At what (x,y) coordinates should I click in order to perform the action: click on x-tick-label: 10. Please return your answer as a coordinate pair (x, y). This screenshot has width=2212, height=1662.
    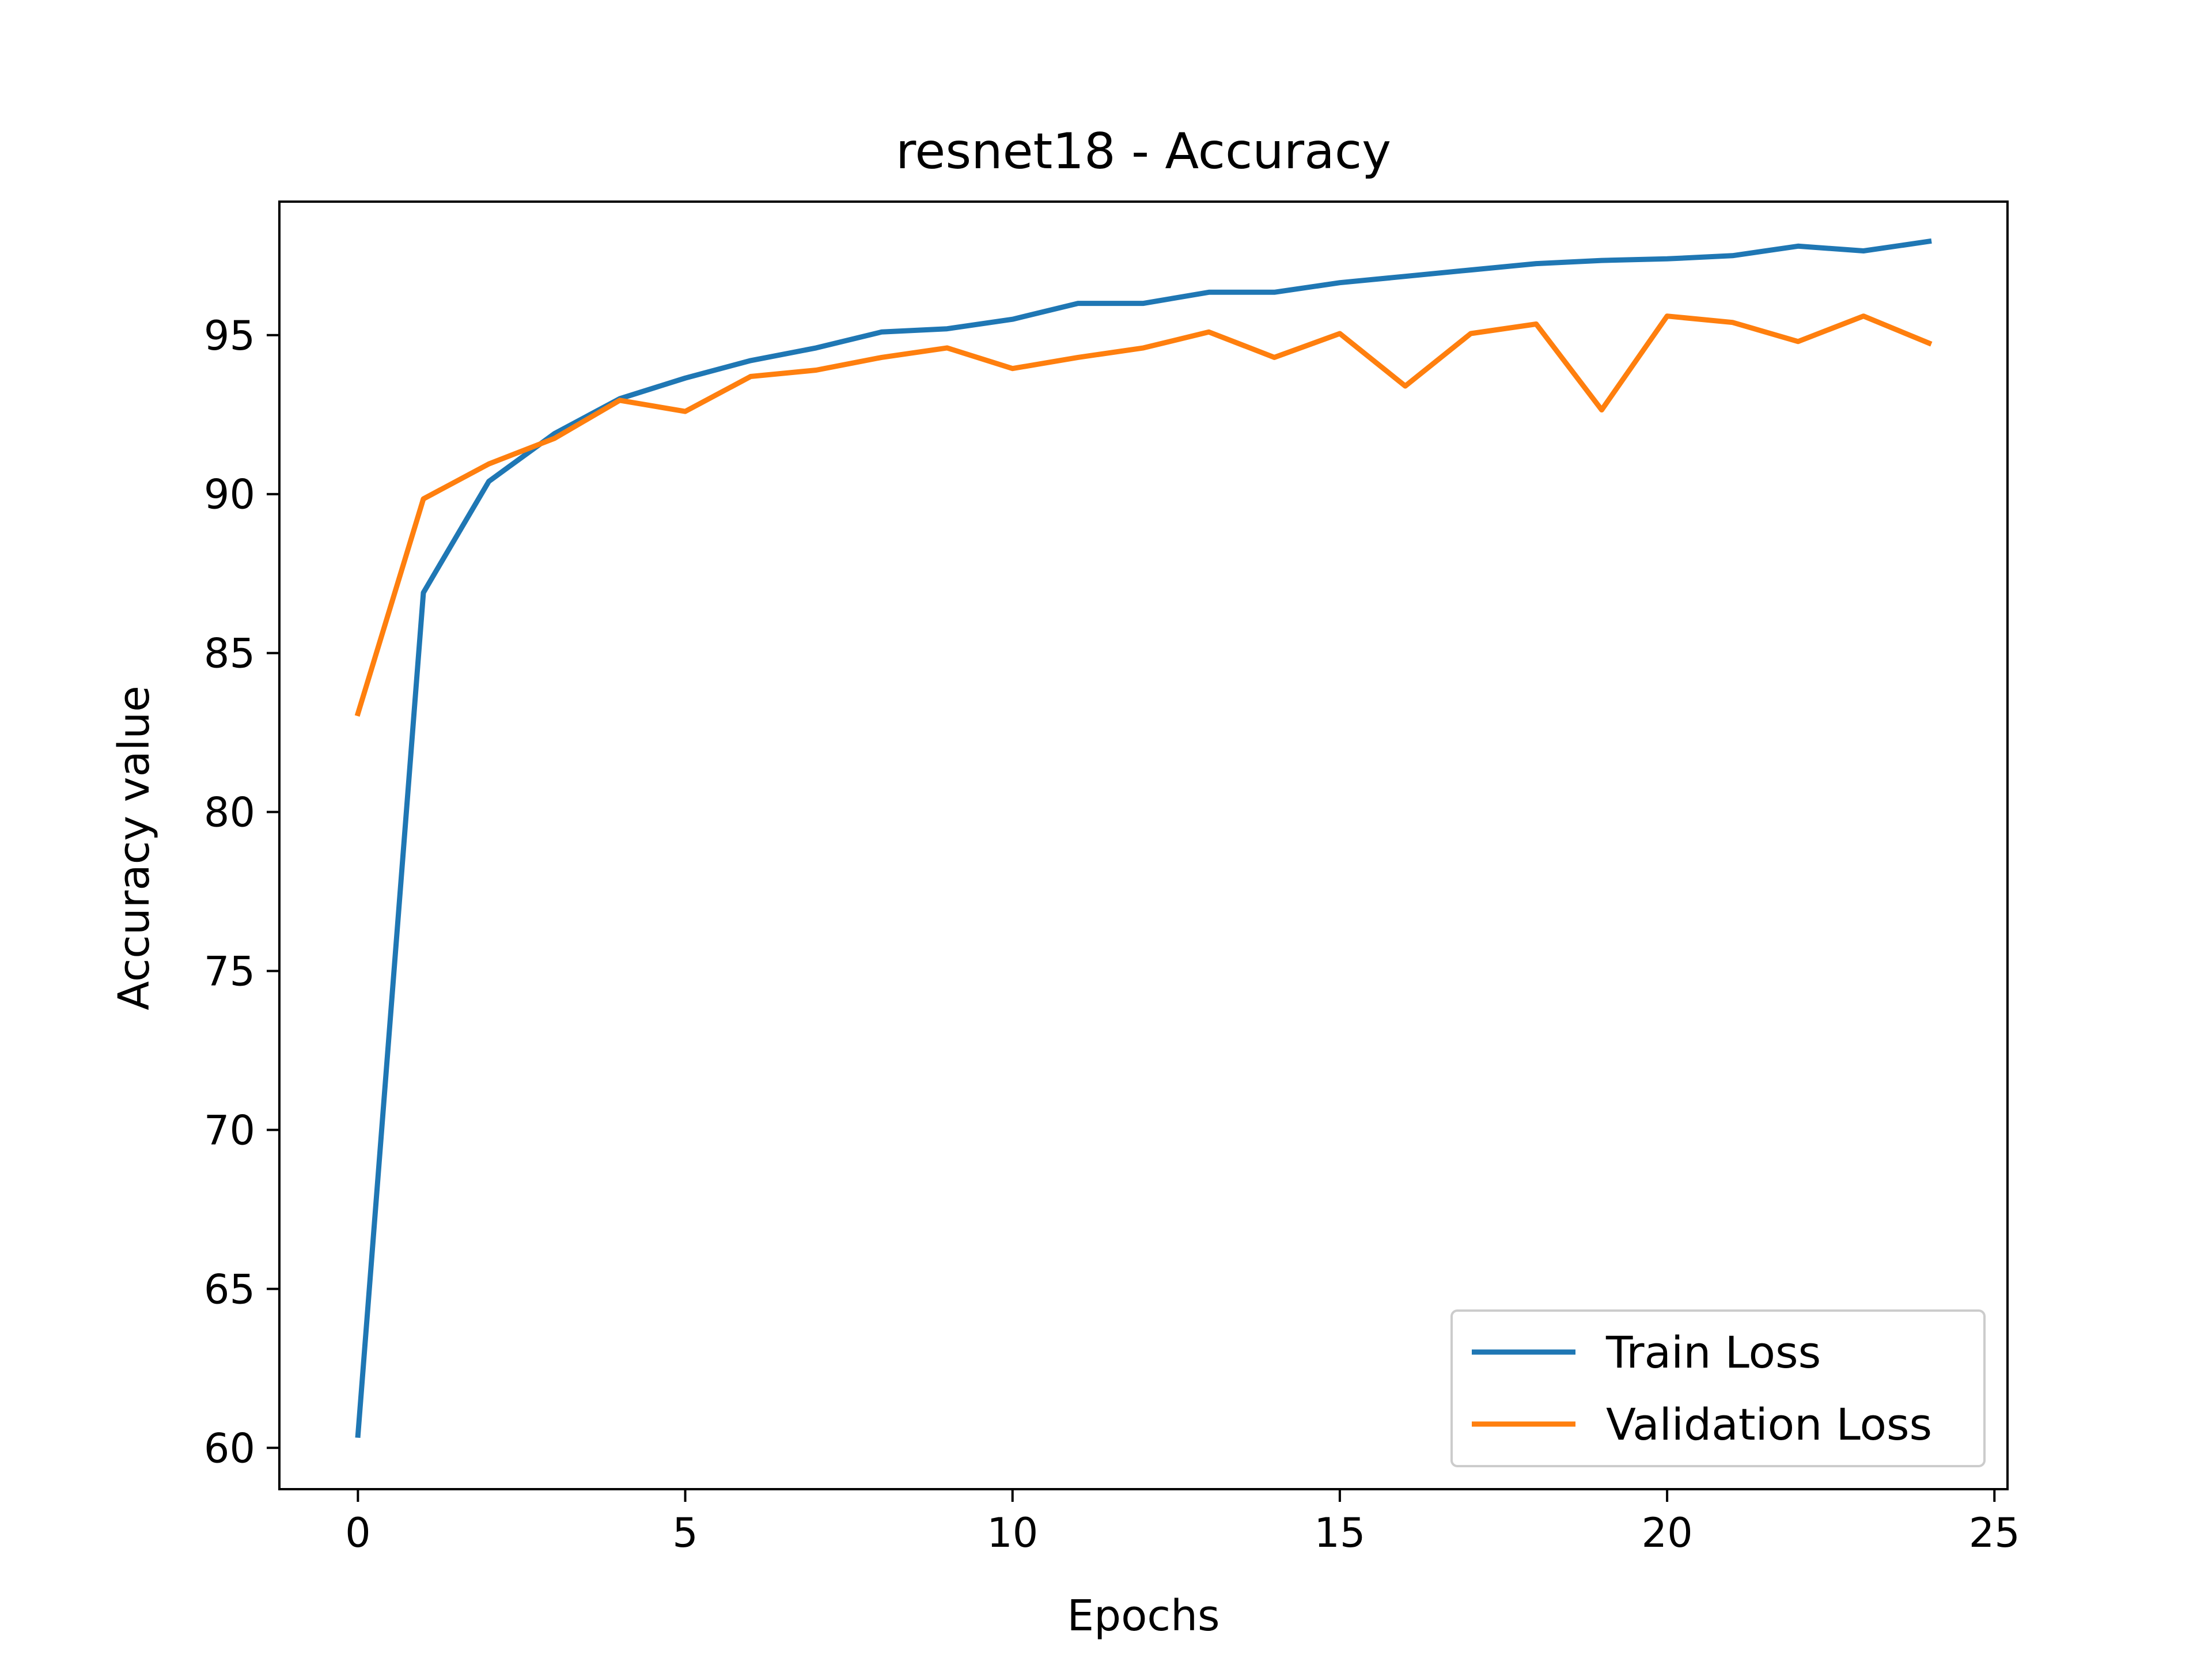
    Looking at the image, I should click on (1012, 1533).